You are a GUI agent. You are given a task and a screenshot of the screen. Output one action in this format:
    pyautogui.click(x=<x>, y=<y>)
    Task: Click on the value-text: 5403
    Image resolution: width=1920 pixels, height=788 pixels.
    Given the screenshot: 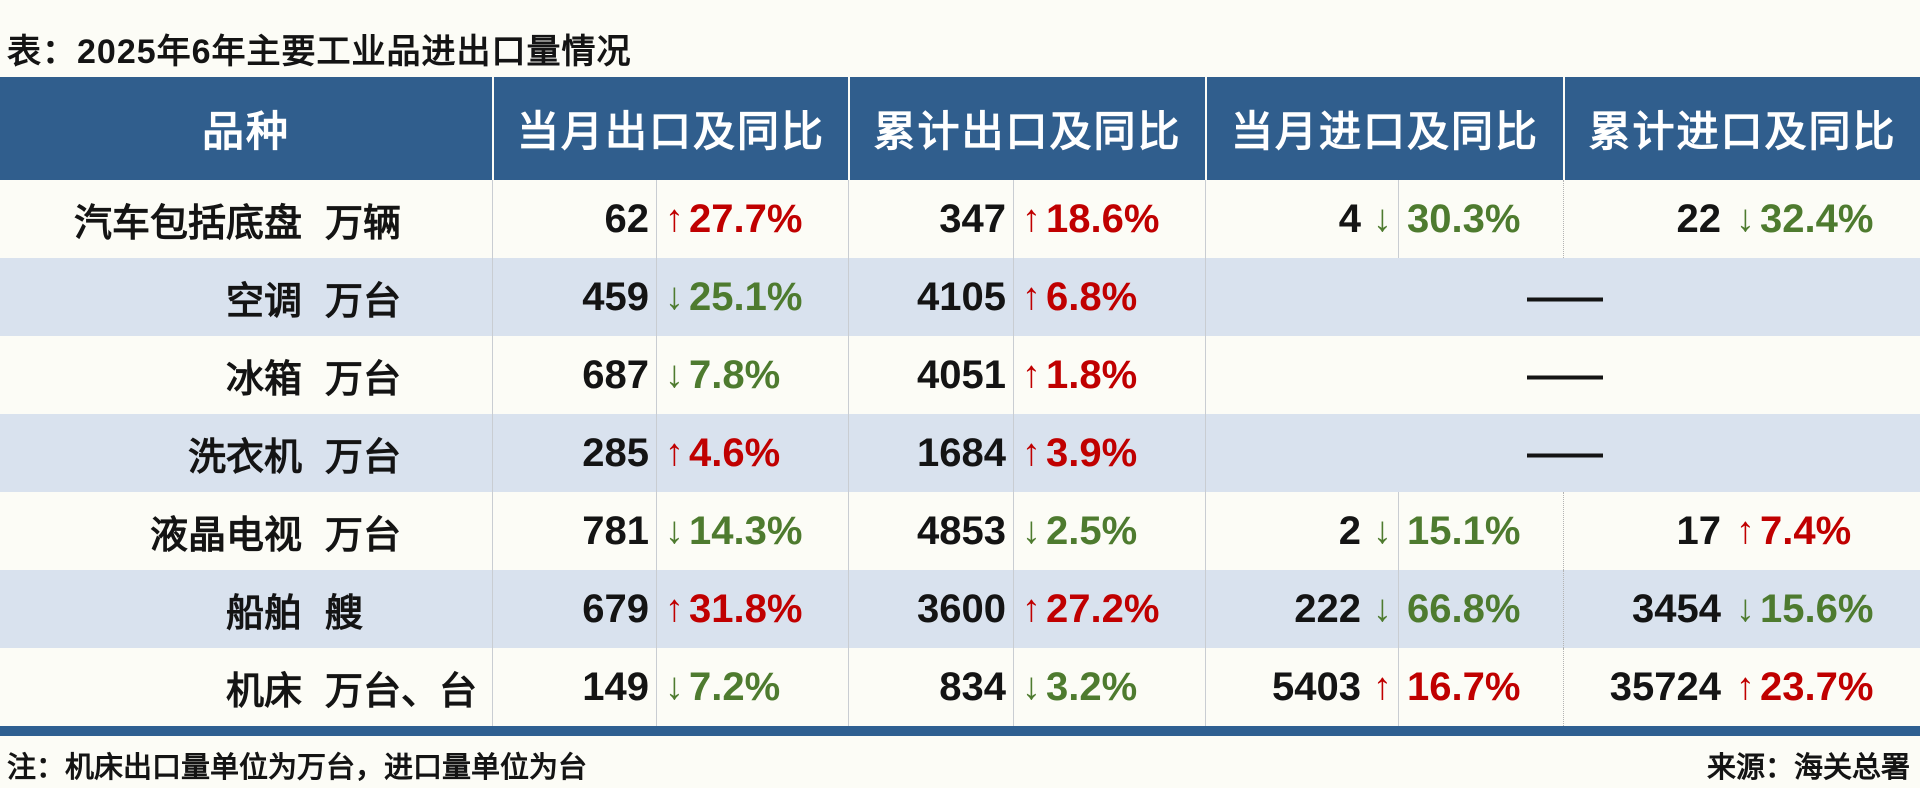 What is the action you would take?
    pyautogui.click(x=1316, y=686)
    